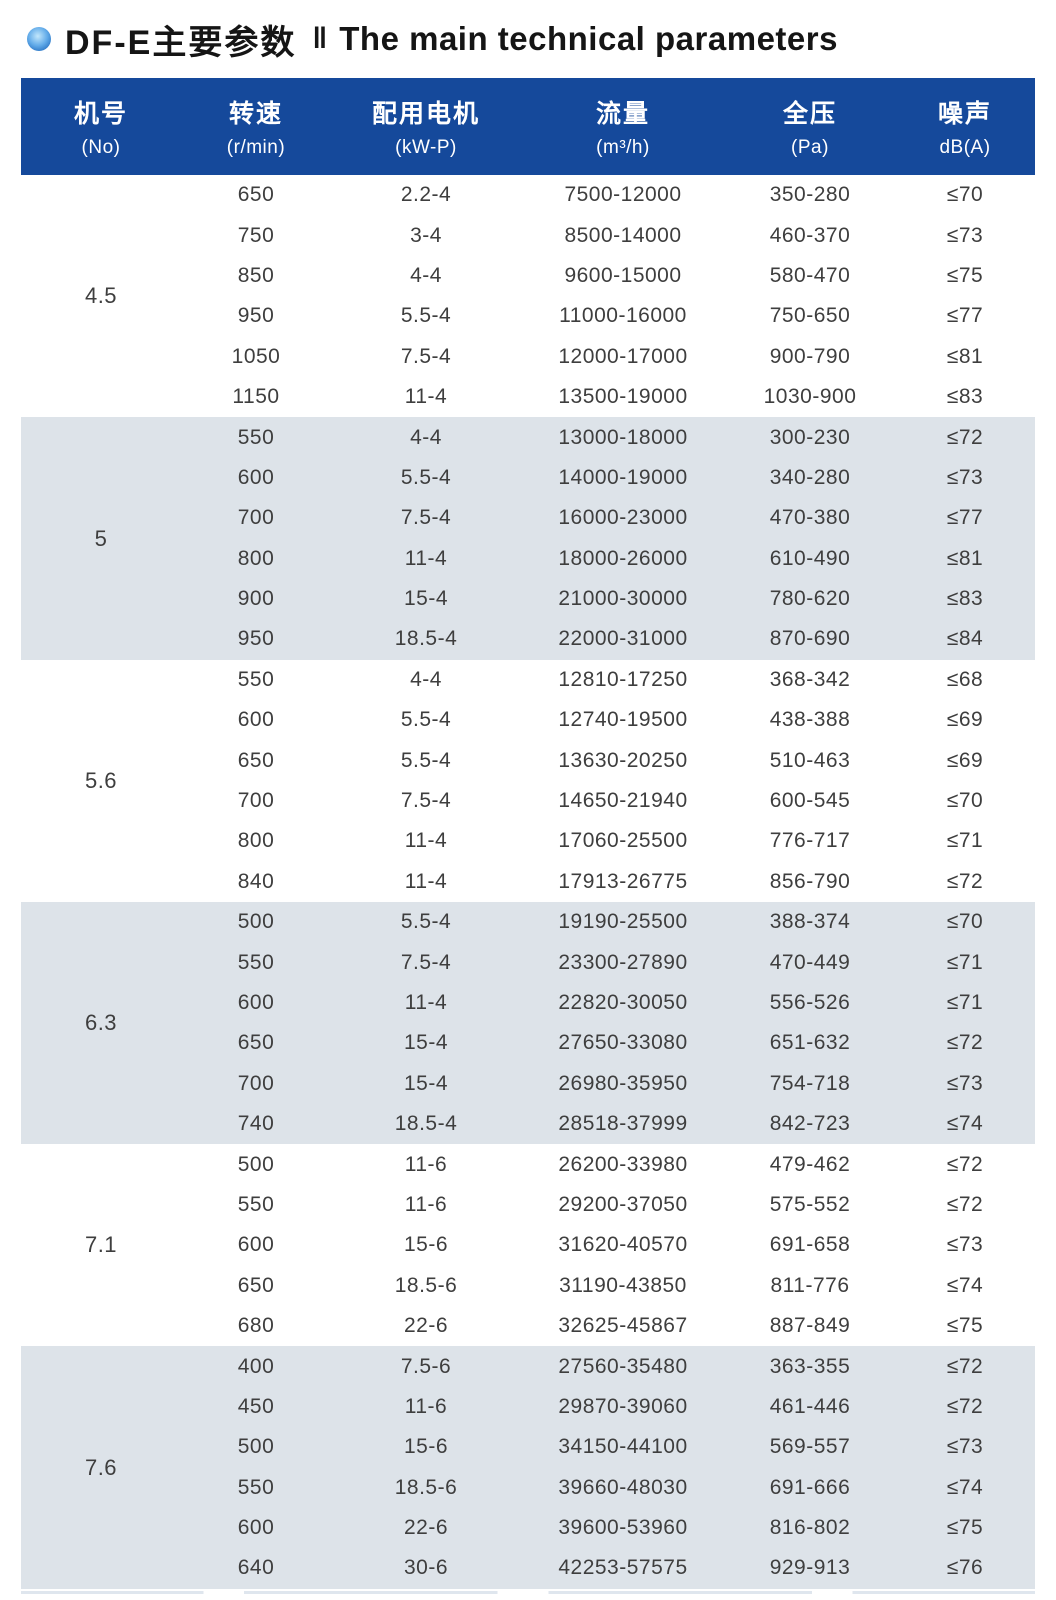 This screenshot has height=1600, width=1056. What do you see at coordinates (965, 1326) in the screenshot?
I see `noise-cell: ≤75` at bounding box center [965, 1326].